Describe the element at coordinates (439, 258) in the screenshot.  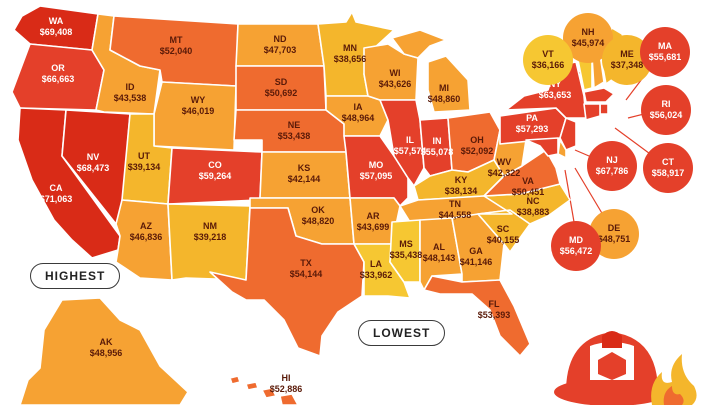
I see `state-value: $48,143` at that location.